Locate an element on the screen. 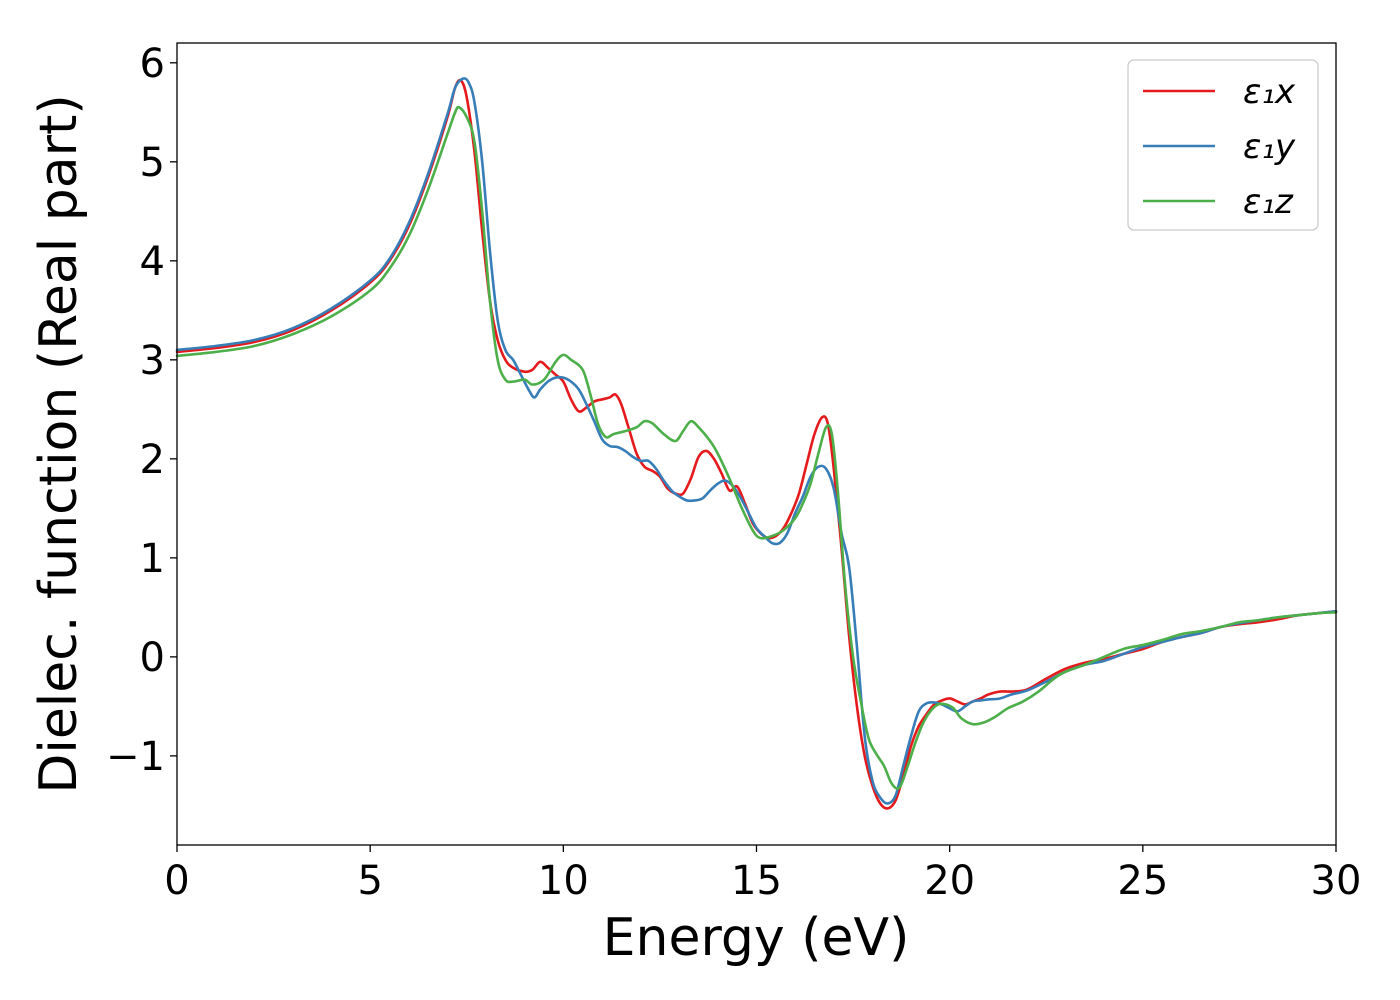 The image size is (1400, 1000). legend-label-1: ε₁x is located at coordinates (1269, 92).